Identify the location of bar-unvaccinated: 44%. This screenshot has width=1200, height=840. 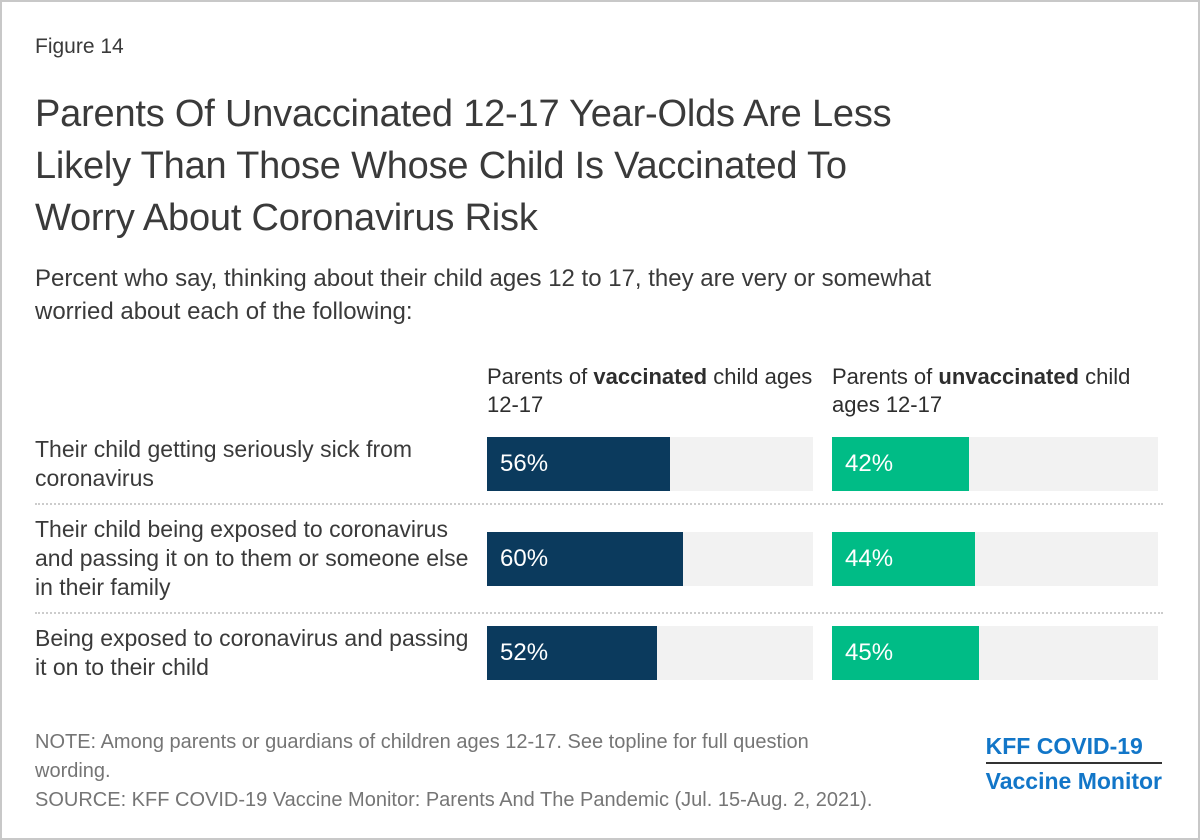
(904, 558).